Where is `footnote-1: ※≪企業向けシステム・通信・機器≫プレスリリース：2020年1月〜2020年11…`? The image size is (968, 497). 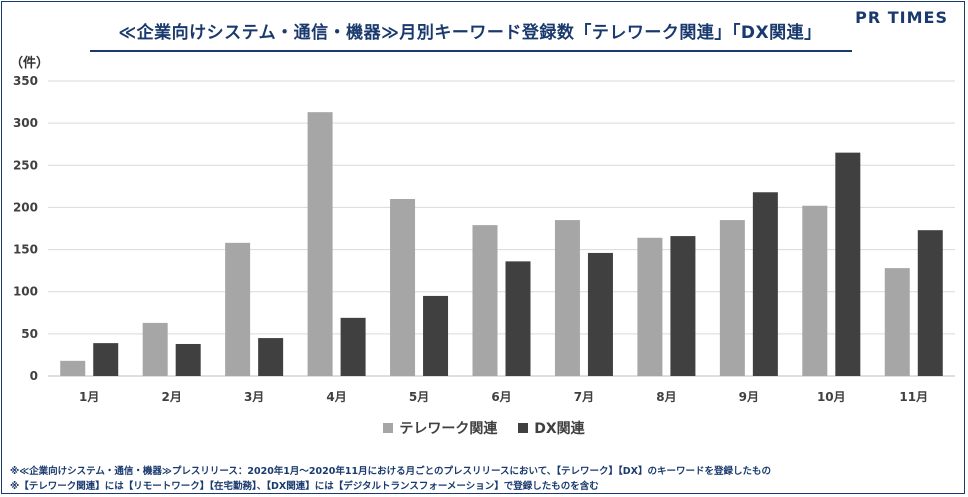
footnote-1: ※≪企業向けシステム・通信・機器≫プレスリリース：2020年1月〜2020年11… is located at coordinates (390, 471).